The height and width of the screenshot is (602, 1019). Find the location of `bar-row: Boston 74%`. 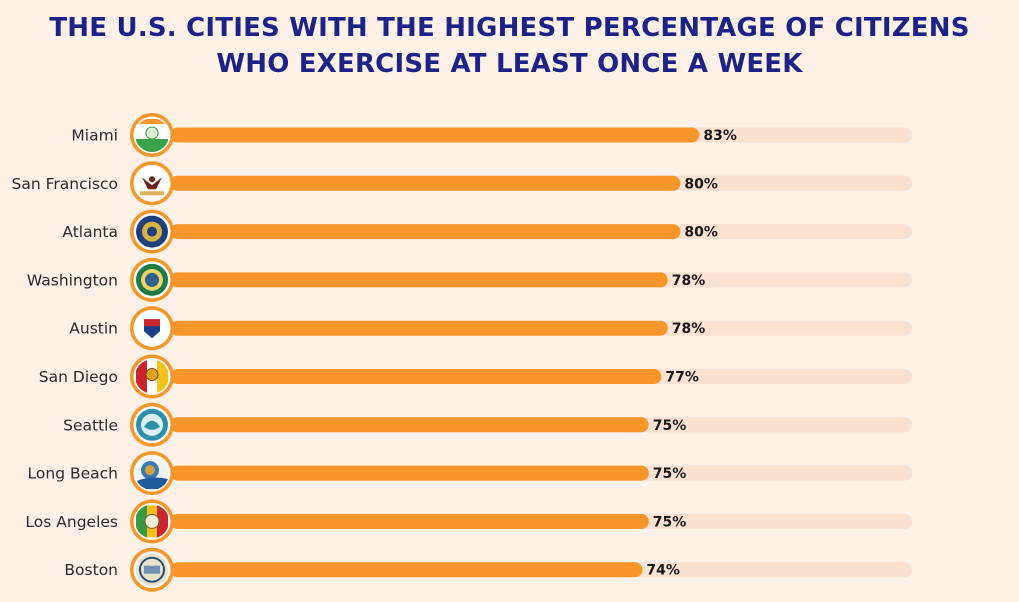

bar-row: Boston 74% is located at coordinates (488, 569).